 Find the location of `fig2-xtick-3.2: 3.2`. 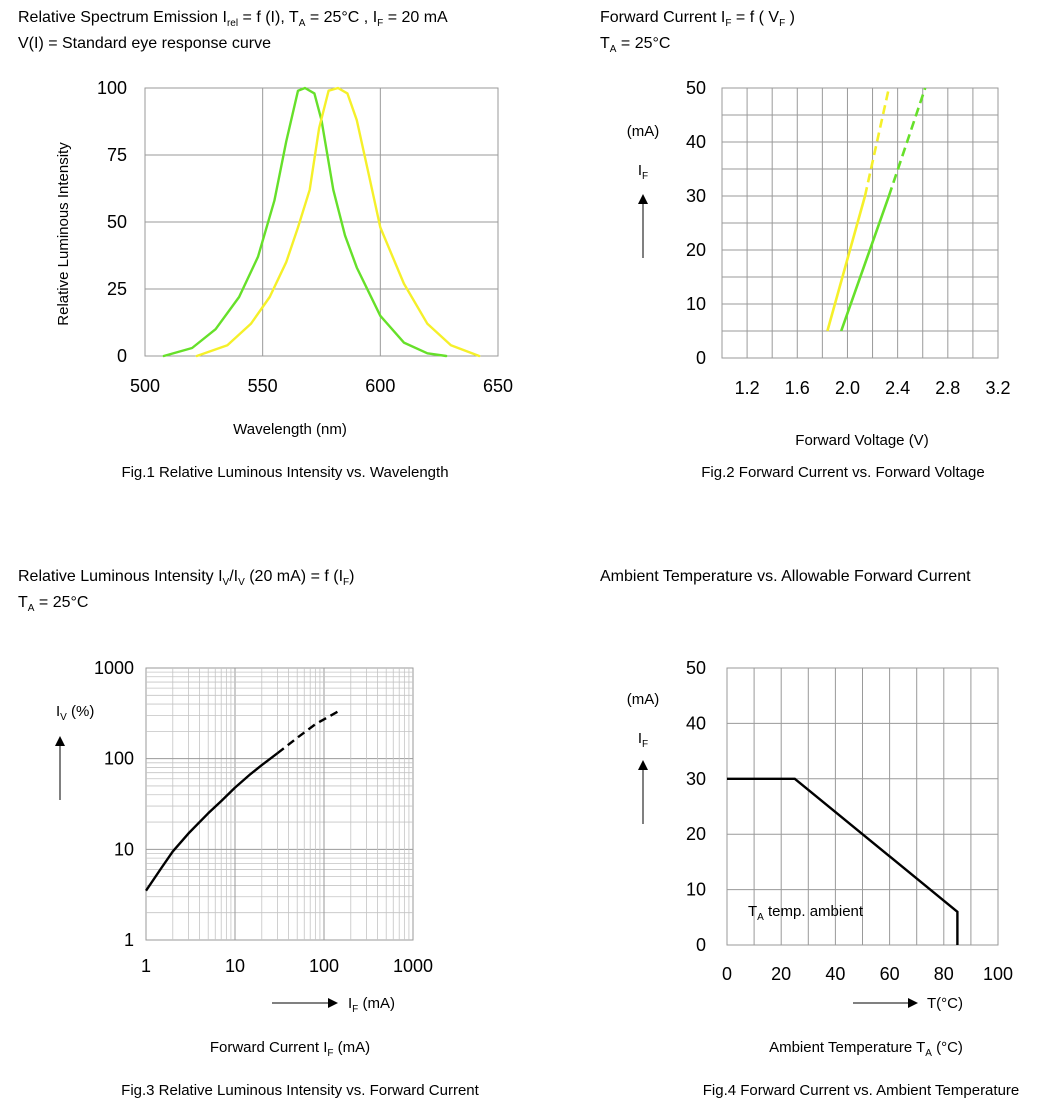

fig2-xtick-3.2: 3.2 is located at coordinates (997, 388).